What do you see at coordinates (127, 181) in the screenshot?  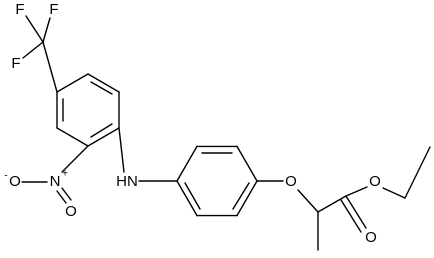 I see `atom-label: HN` at bounding box center [127, 181].